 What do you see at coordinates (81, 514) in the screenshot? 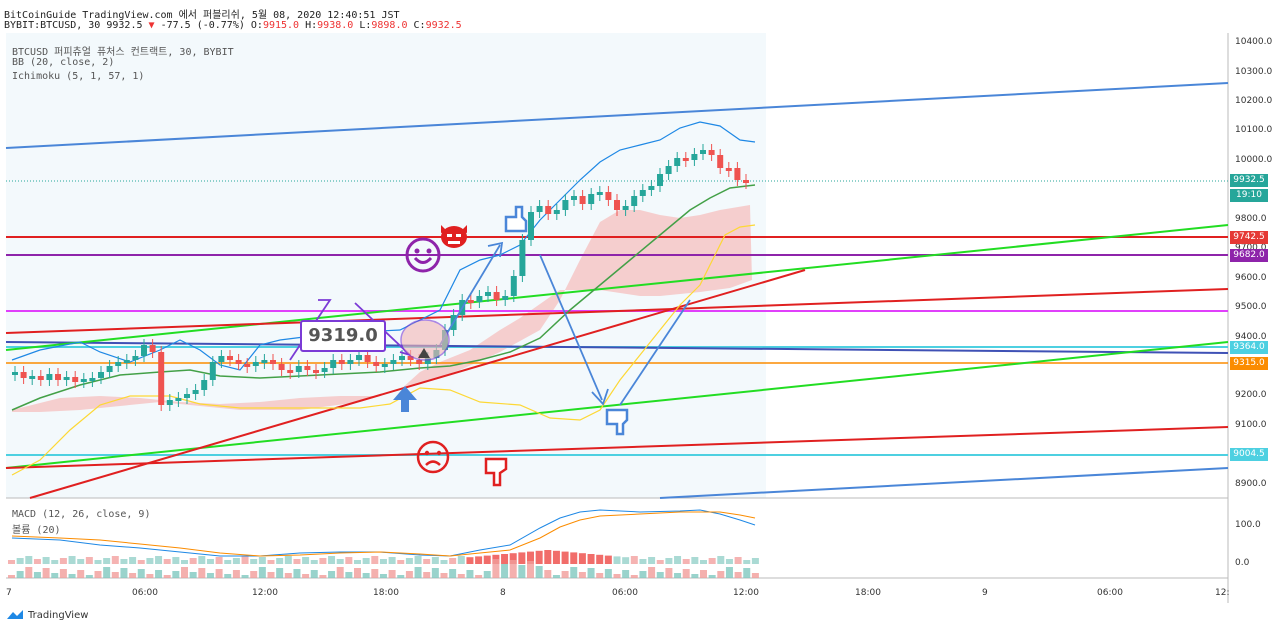
I see `legend-macd: MACD (12, 26, close, 9)` at bounding box center [81, 514].